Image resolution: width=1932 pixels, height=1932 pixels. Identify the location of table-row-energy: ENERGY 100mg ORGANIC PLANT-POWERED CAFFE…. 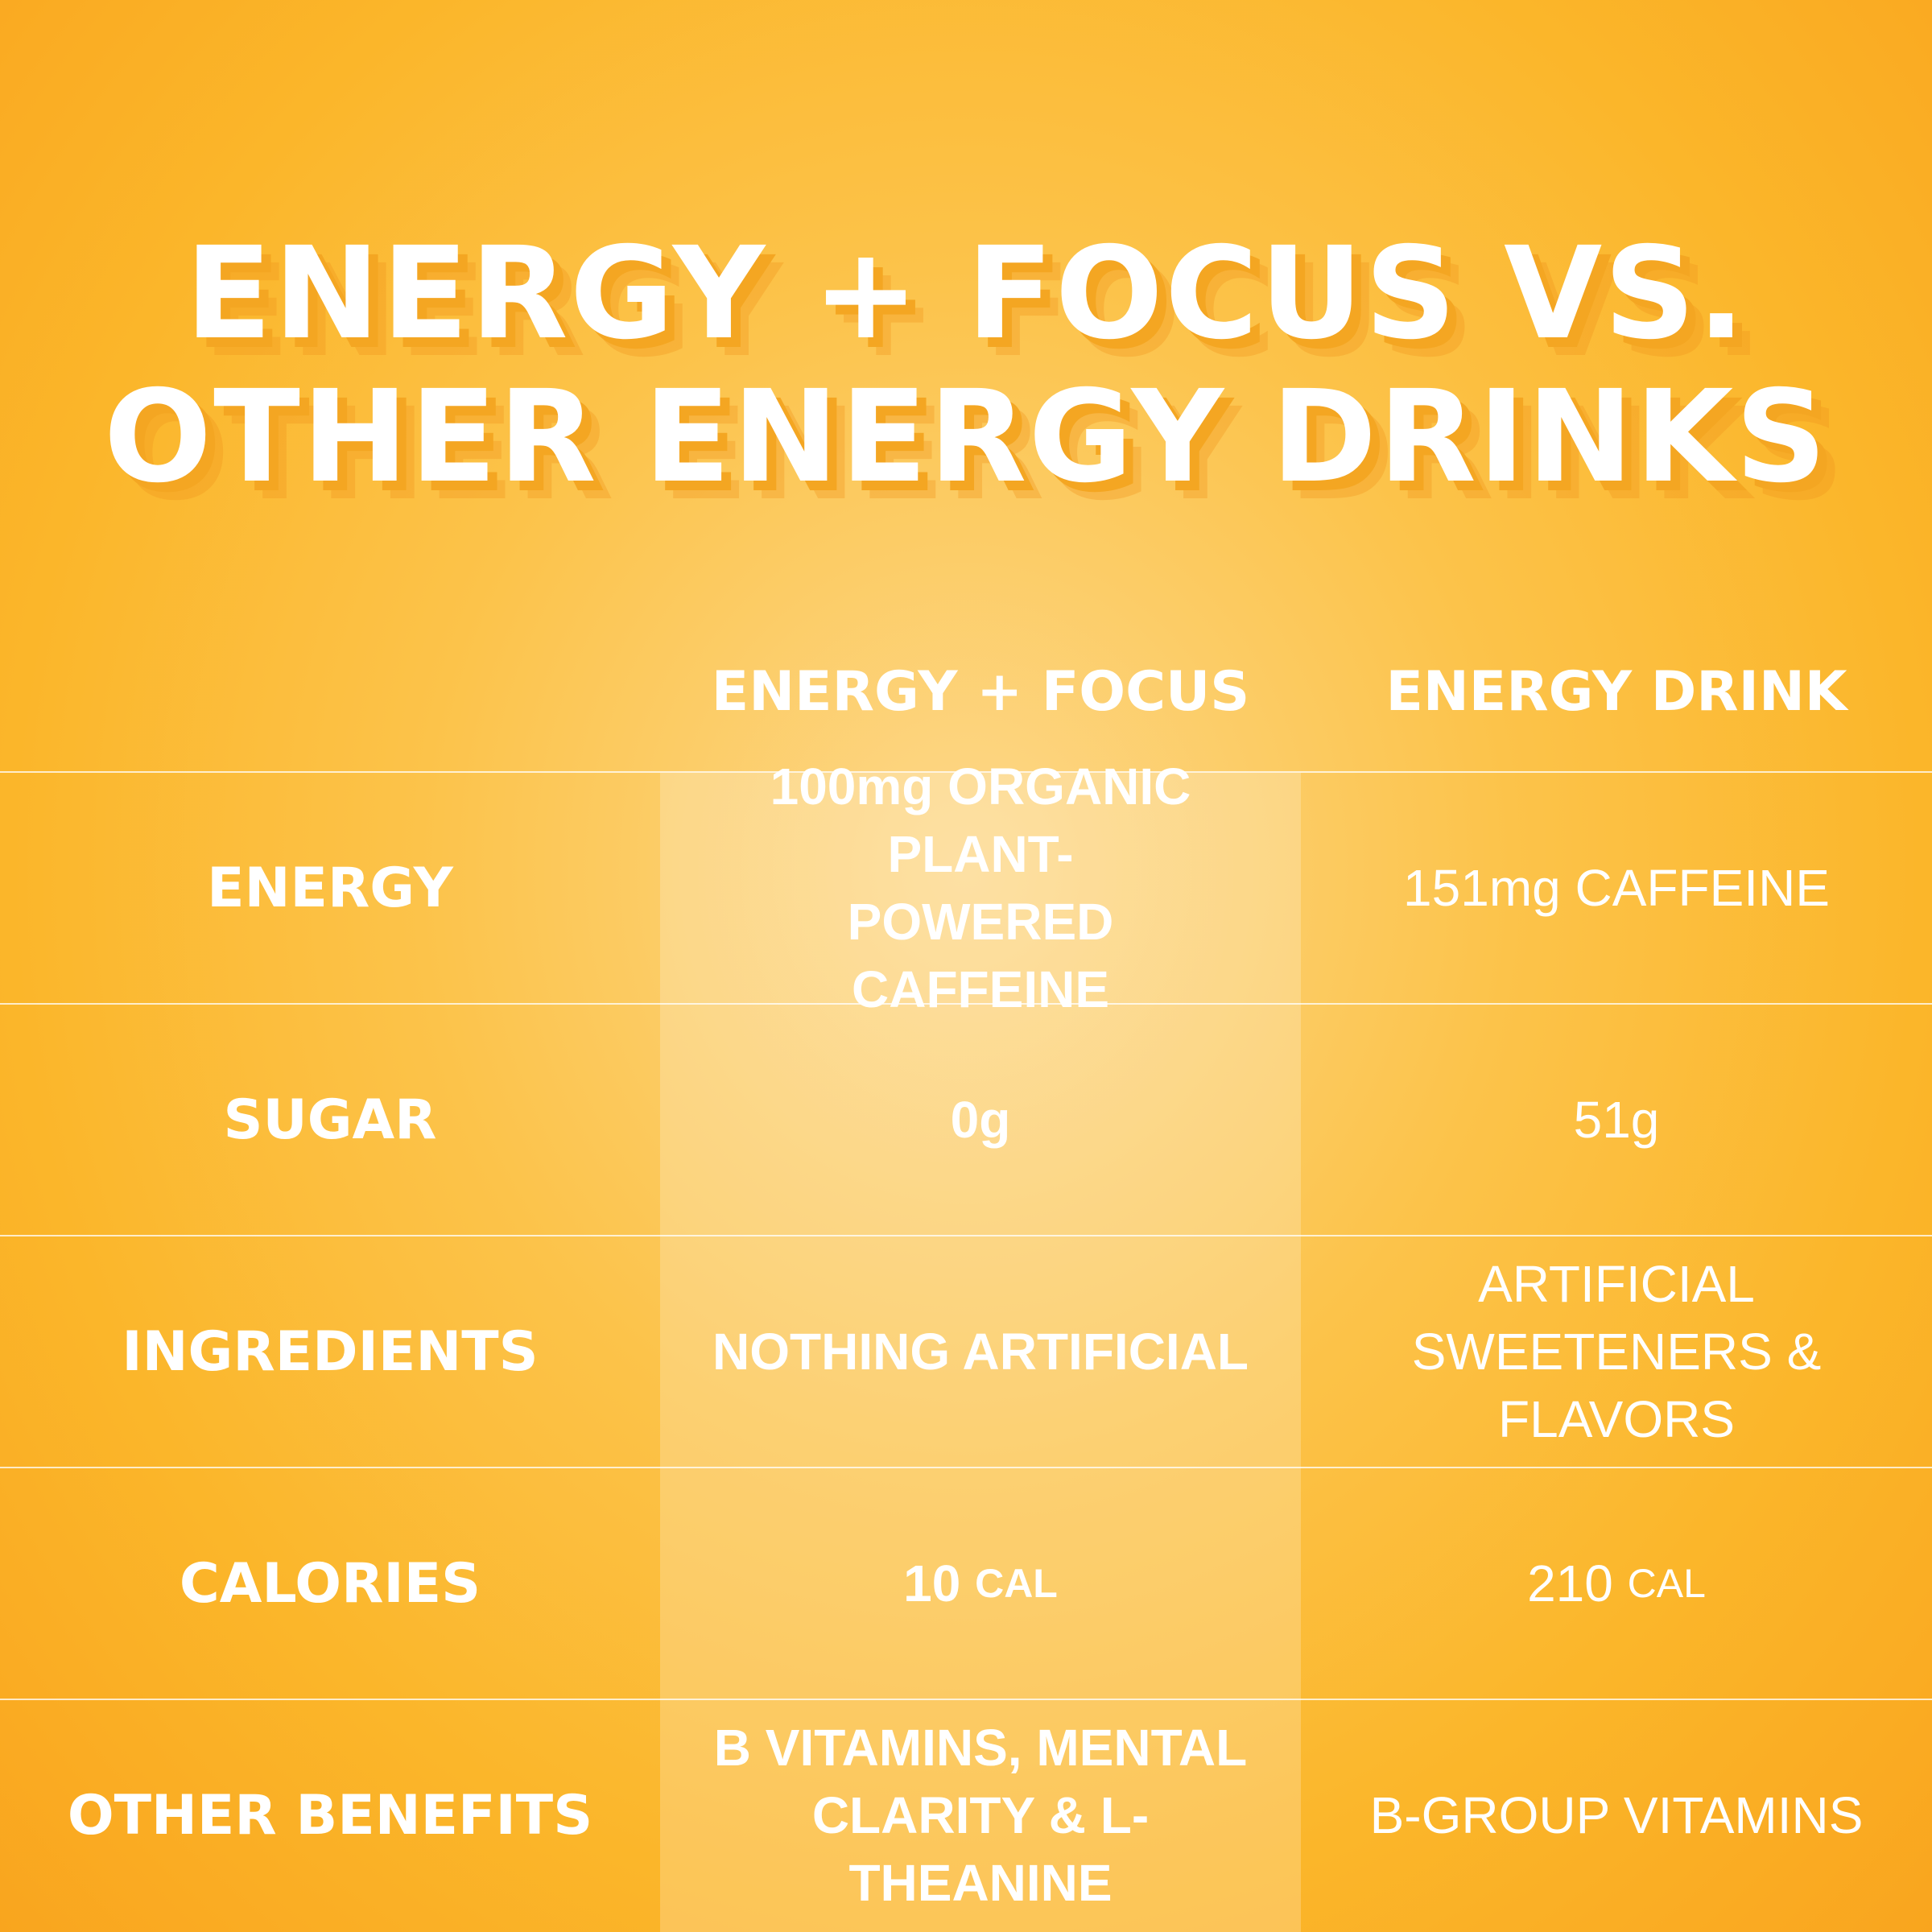
(966, 888).